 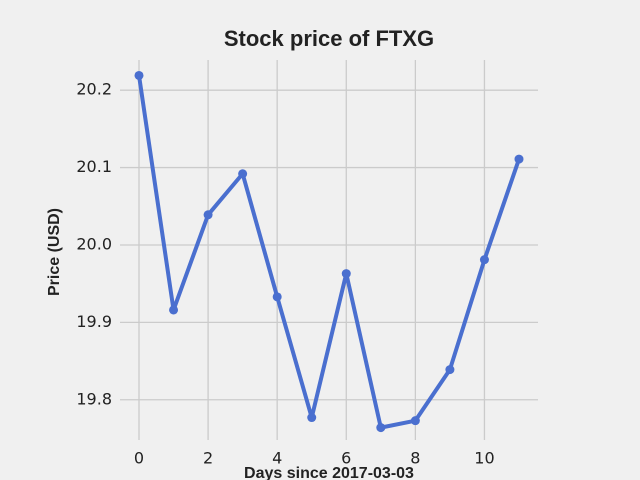 I want to click on x-axis-label: Days since 2017-03-03, so click(x=329, y=472).